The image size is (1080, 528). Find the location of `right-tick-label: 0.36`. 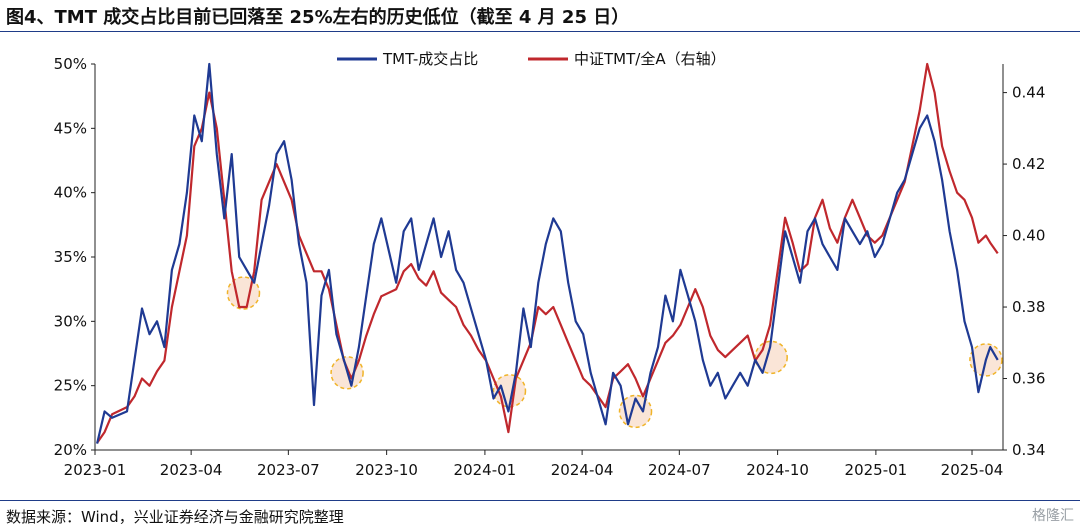

right-tick-label: 0.36 is located at coordinates (1028, 379).